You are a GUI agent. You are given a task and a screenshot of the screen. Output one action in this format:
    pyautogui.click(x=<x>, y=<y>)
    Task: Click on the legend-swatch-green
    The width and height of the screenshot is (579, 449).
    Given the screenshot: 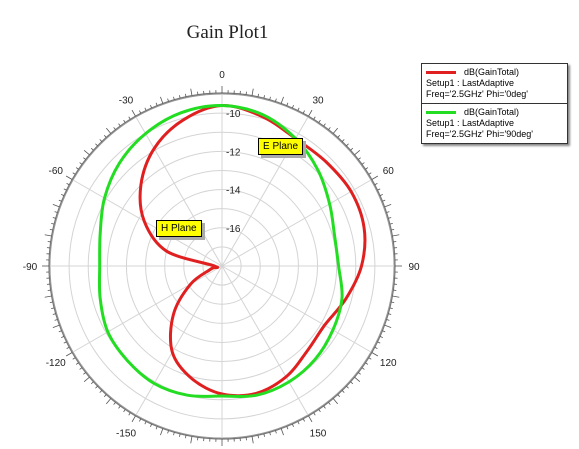 What is the action you would take?
    pyautogui.click(x=441, y=112)
    